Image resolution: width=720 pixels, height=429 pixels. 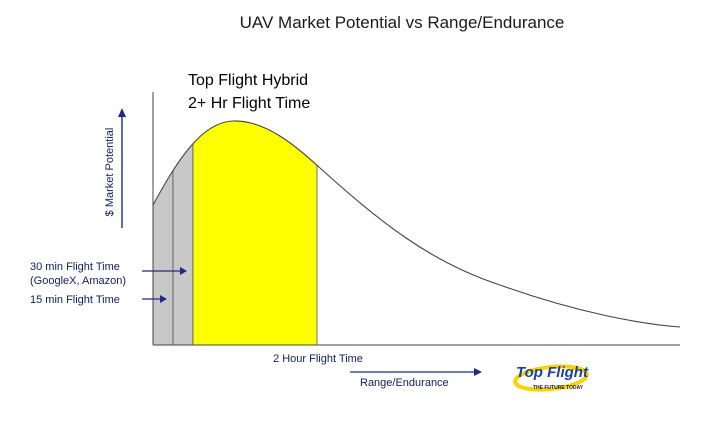 I want to click on thirty-min-label-line1: 30 min Flight Time, so click(x=75, y=267).